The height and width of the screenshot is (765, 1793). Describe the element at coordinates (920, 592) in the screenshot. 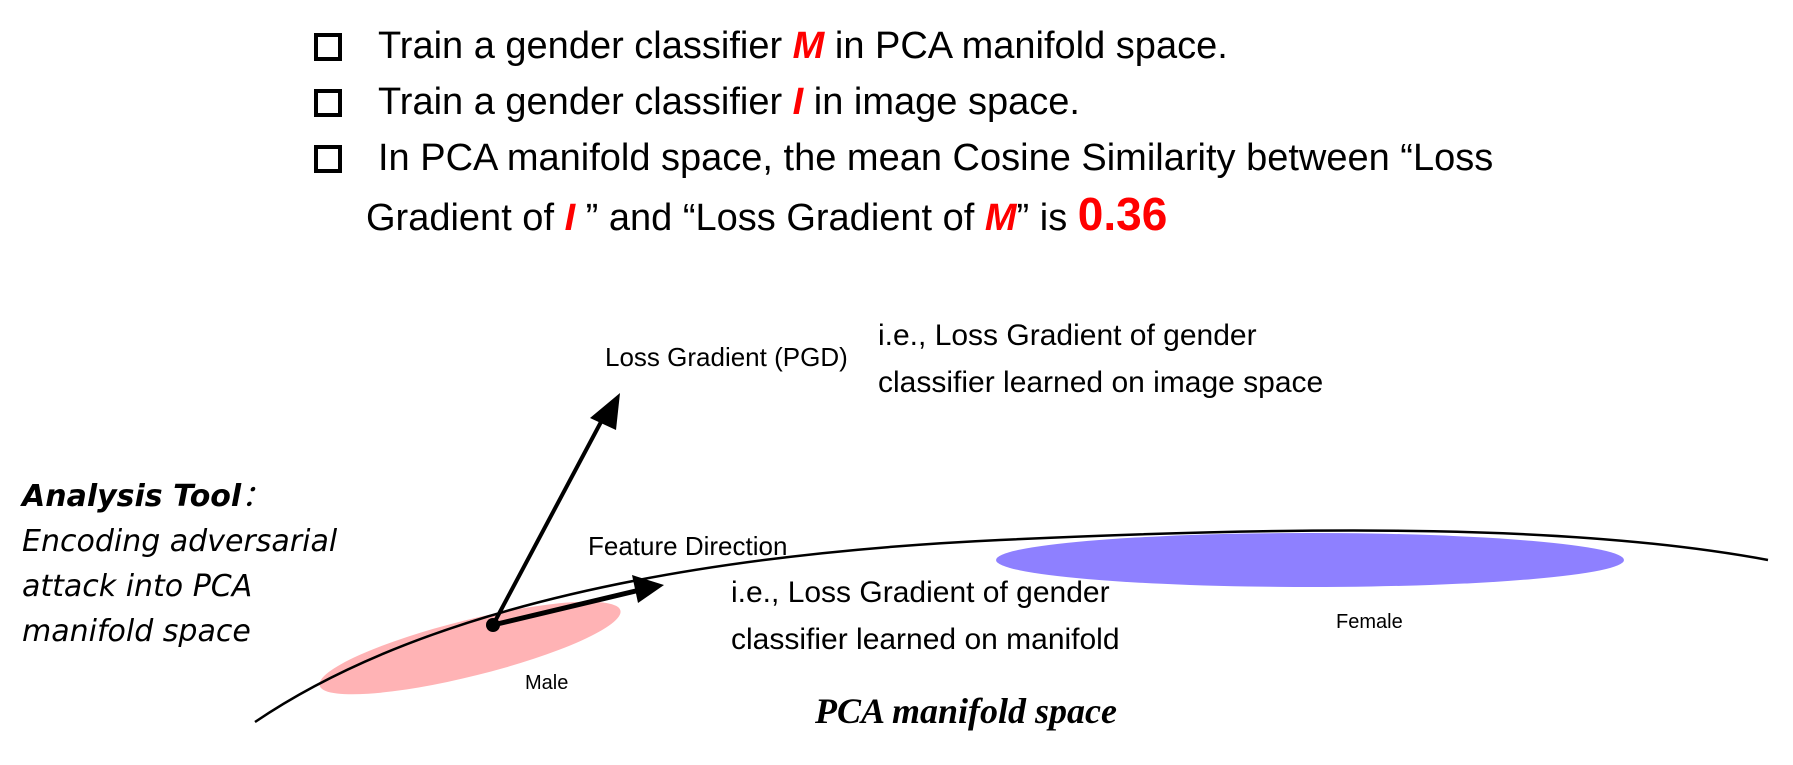

I see `feature-direction-note-line1: i.e., Loss Gradient of gender` at that location.